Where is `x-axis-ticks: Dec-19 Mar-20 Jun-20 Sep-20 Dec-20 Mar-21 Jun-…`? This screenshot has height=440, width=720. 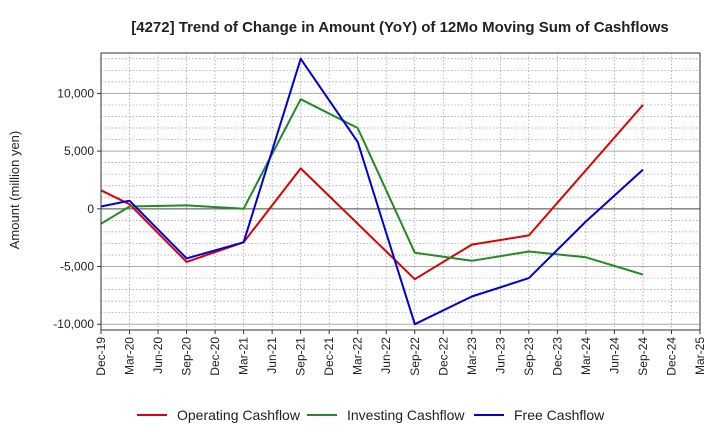
x-axis-ticks: Dec-19 Mar-20 Jun-20 Sep-20 Dec-20 Mar-21 Jun-… is located at coordinates (400, 353).